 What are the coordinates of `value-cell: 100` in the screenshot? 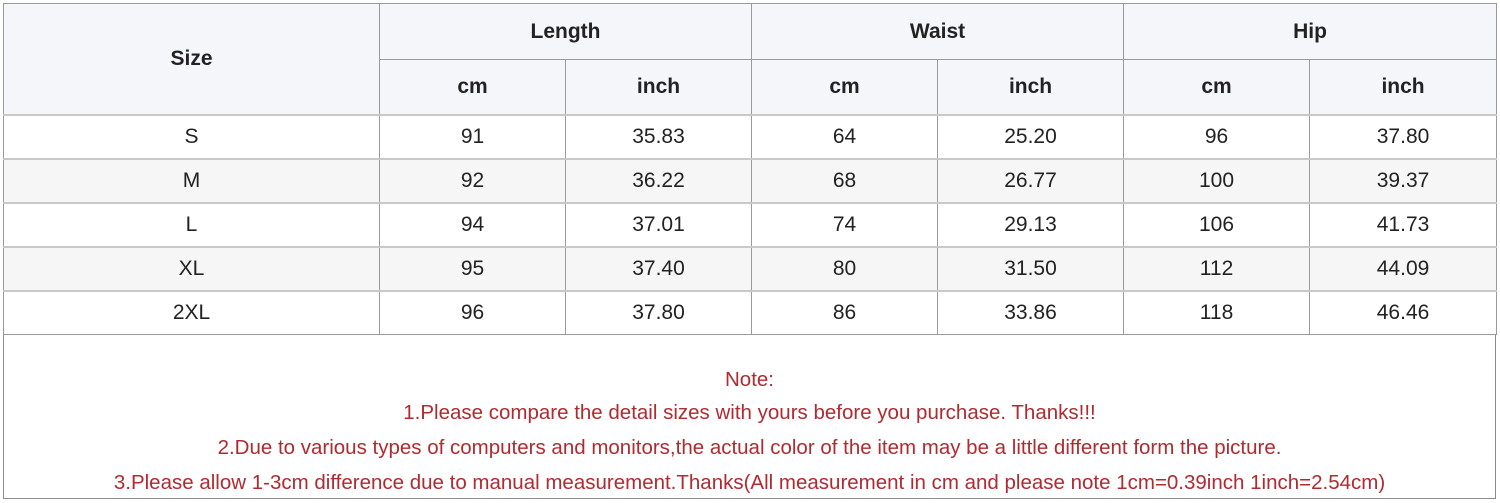 It's located at (1217, 181).